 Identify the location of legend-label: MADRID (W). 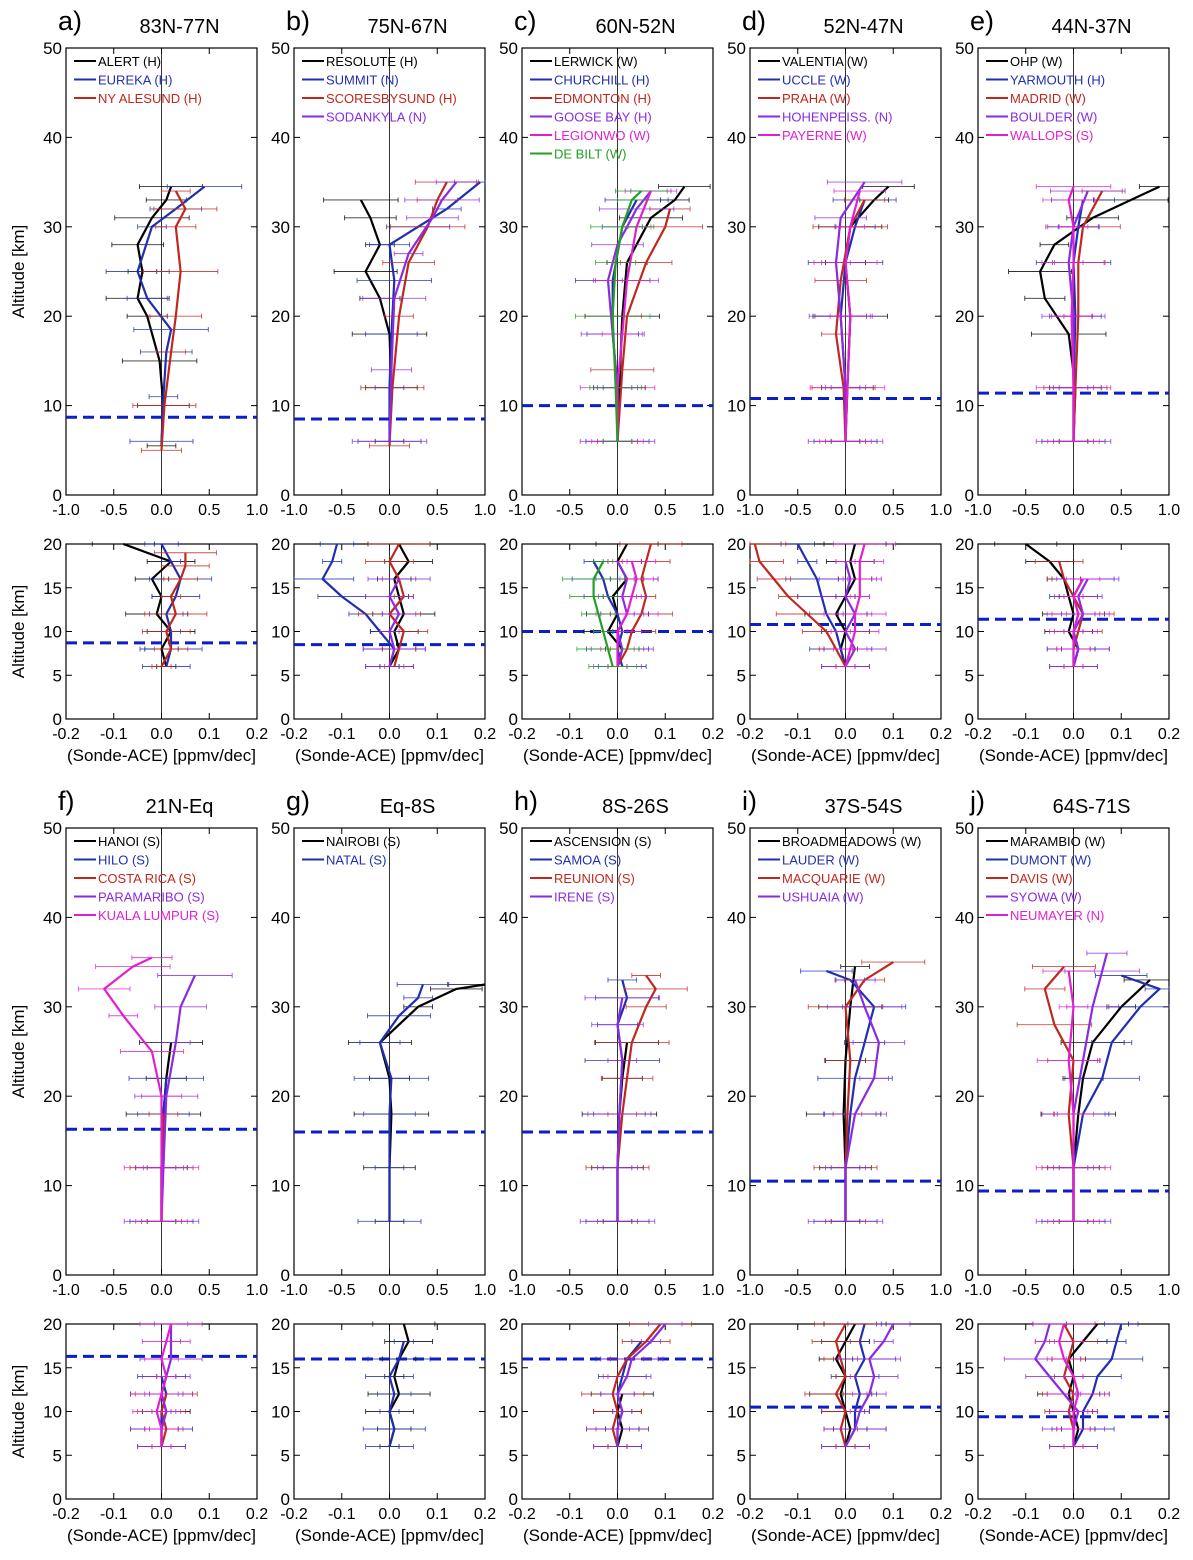
(1048, 98).